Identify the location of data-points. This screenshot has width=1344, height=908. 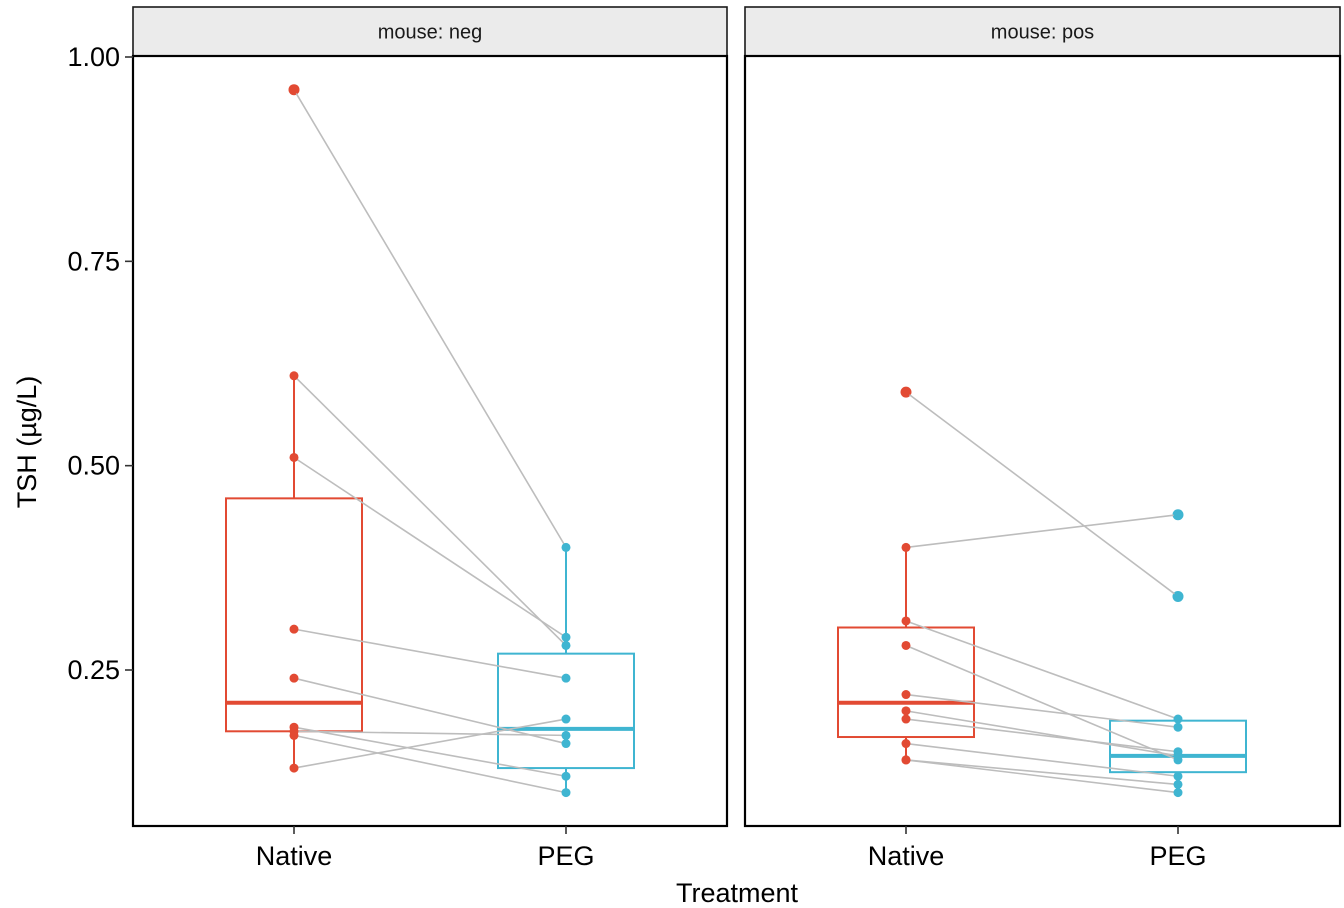
(1042, 592).